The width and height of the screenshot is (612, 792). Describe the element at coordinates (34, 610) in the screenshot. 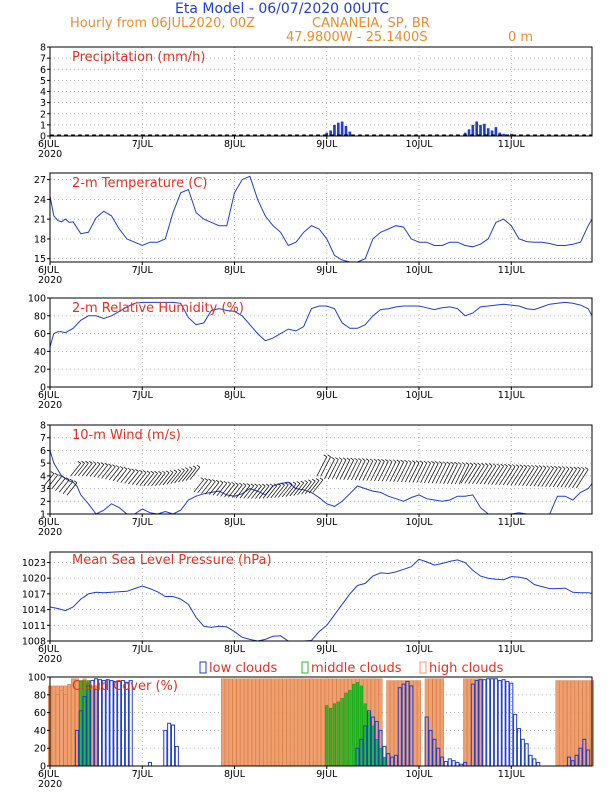

I see `y-tick-label: 1014` at that location.